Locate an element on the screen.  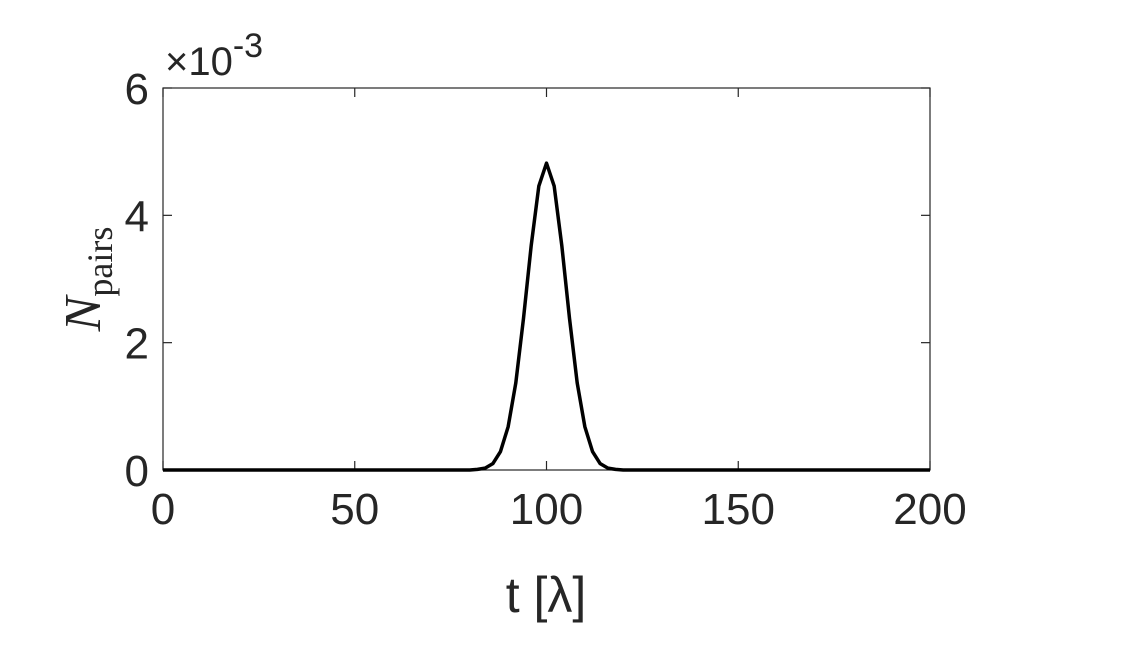
x-tick-label: 150 is located at coordinates (738, 509).